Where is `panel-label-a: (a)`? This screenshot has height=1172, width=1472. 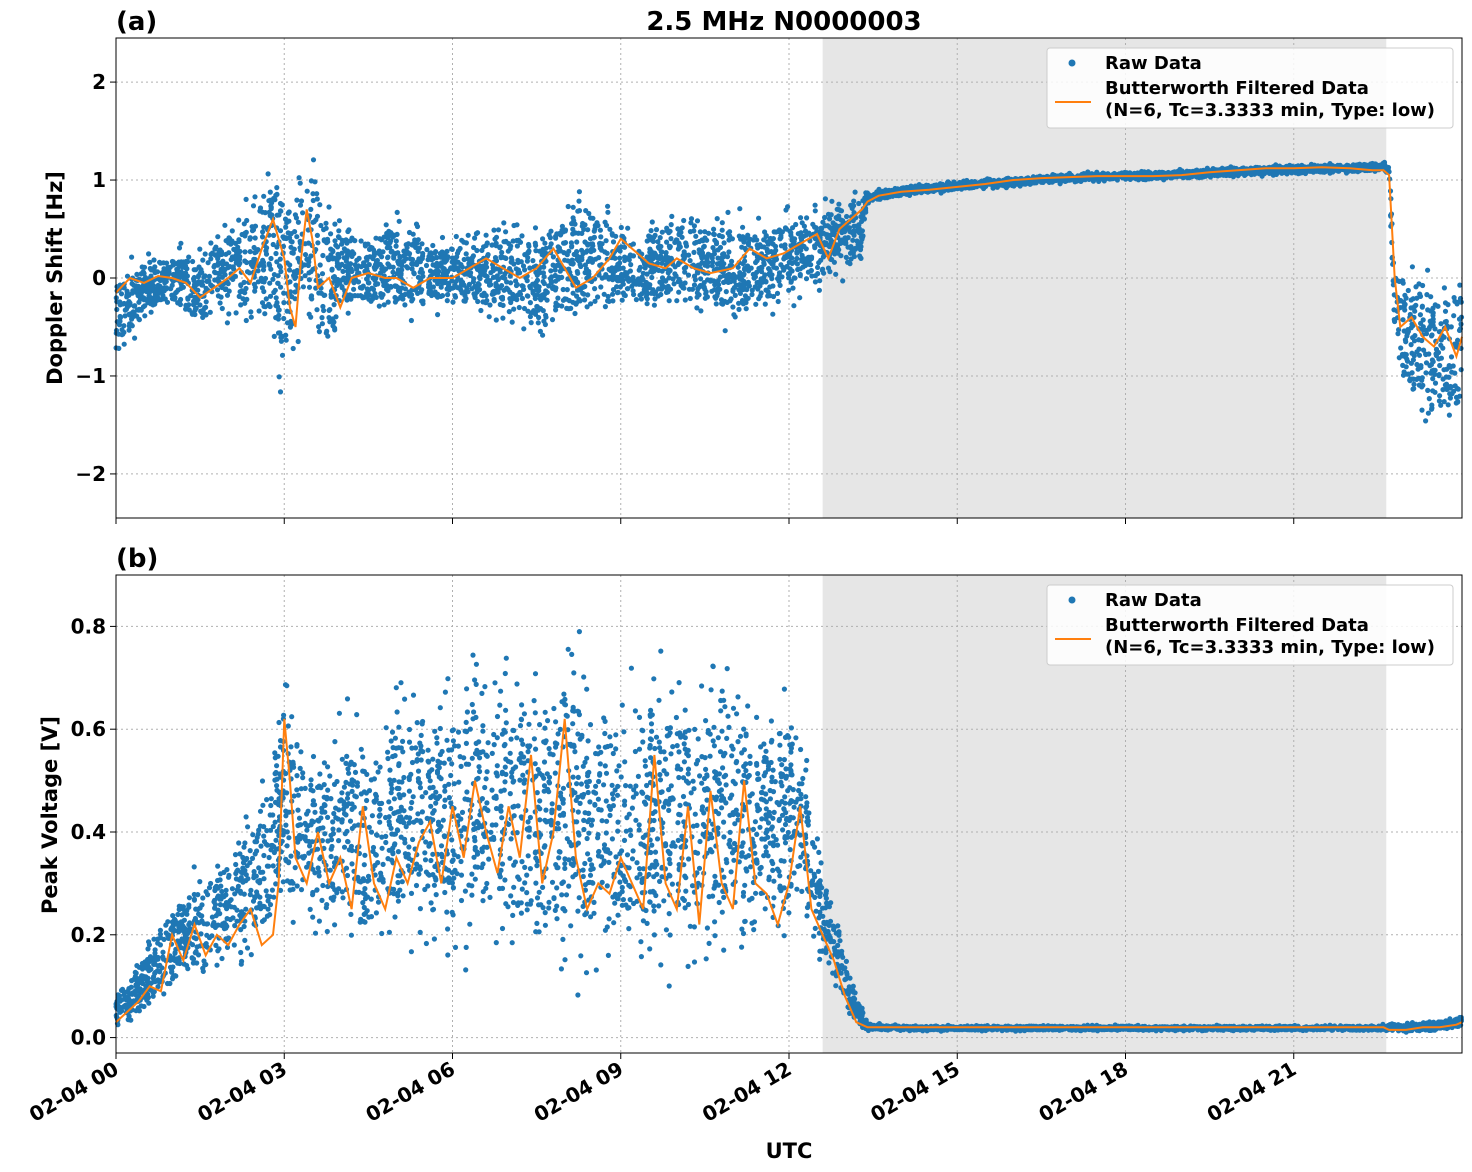
panel-label-a: (a) is located at coordinates (136, 22).